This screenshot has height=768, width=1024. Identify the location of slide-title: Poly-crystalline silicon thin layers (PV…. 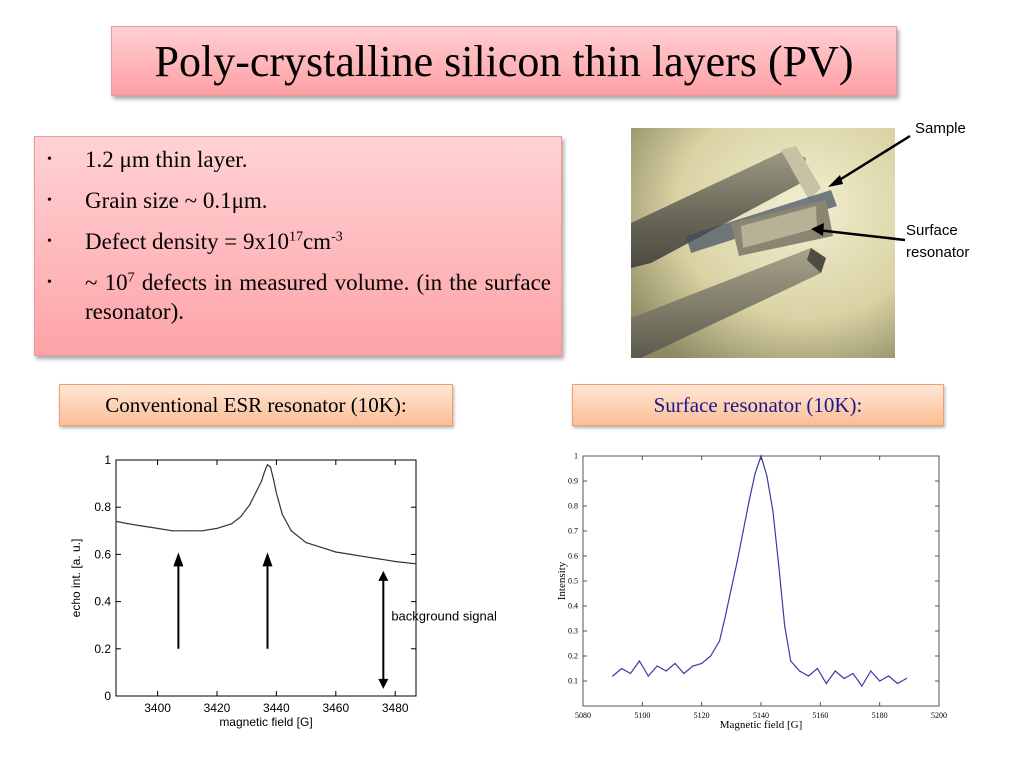
(504, 61).